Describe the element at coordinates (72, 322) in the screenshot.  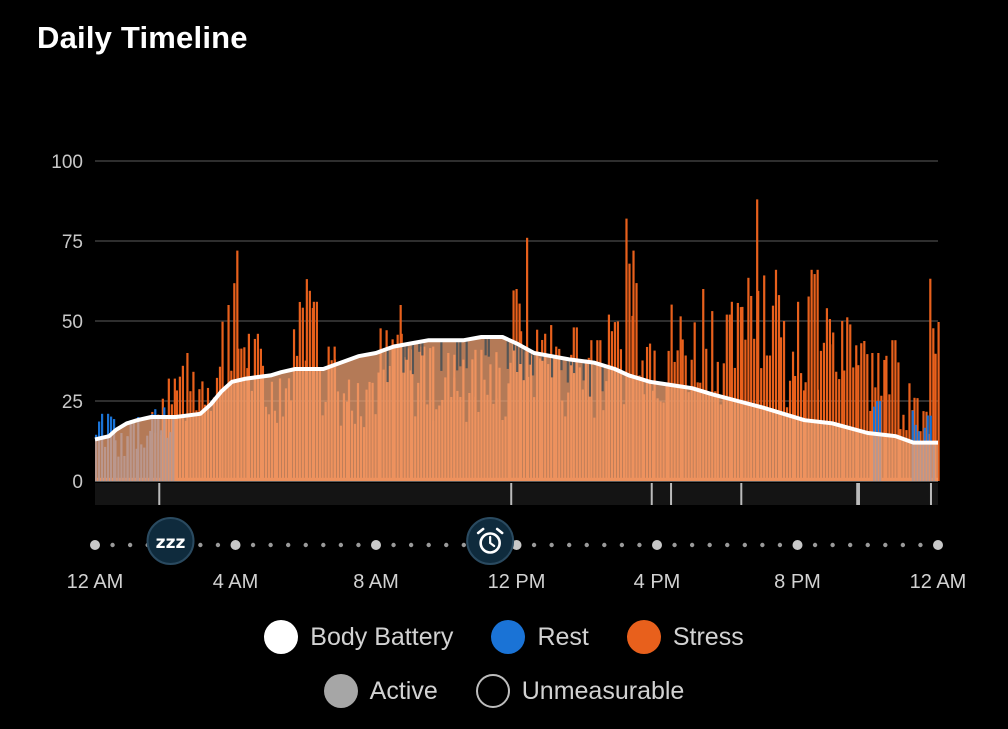
I see `y-tick-label: 50` at that location.